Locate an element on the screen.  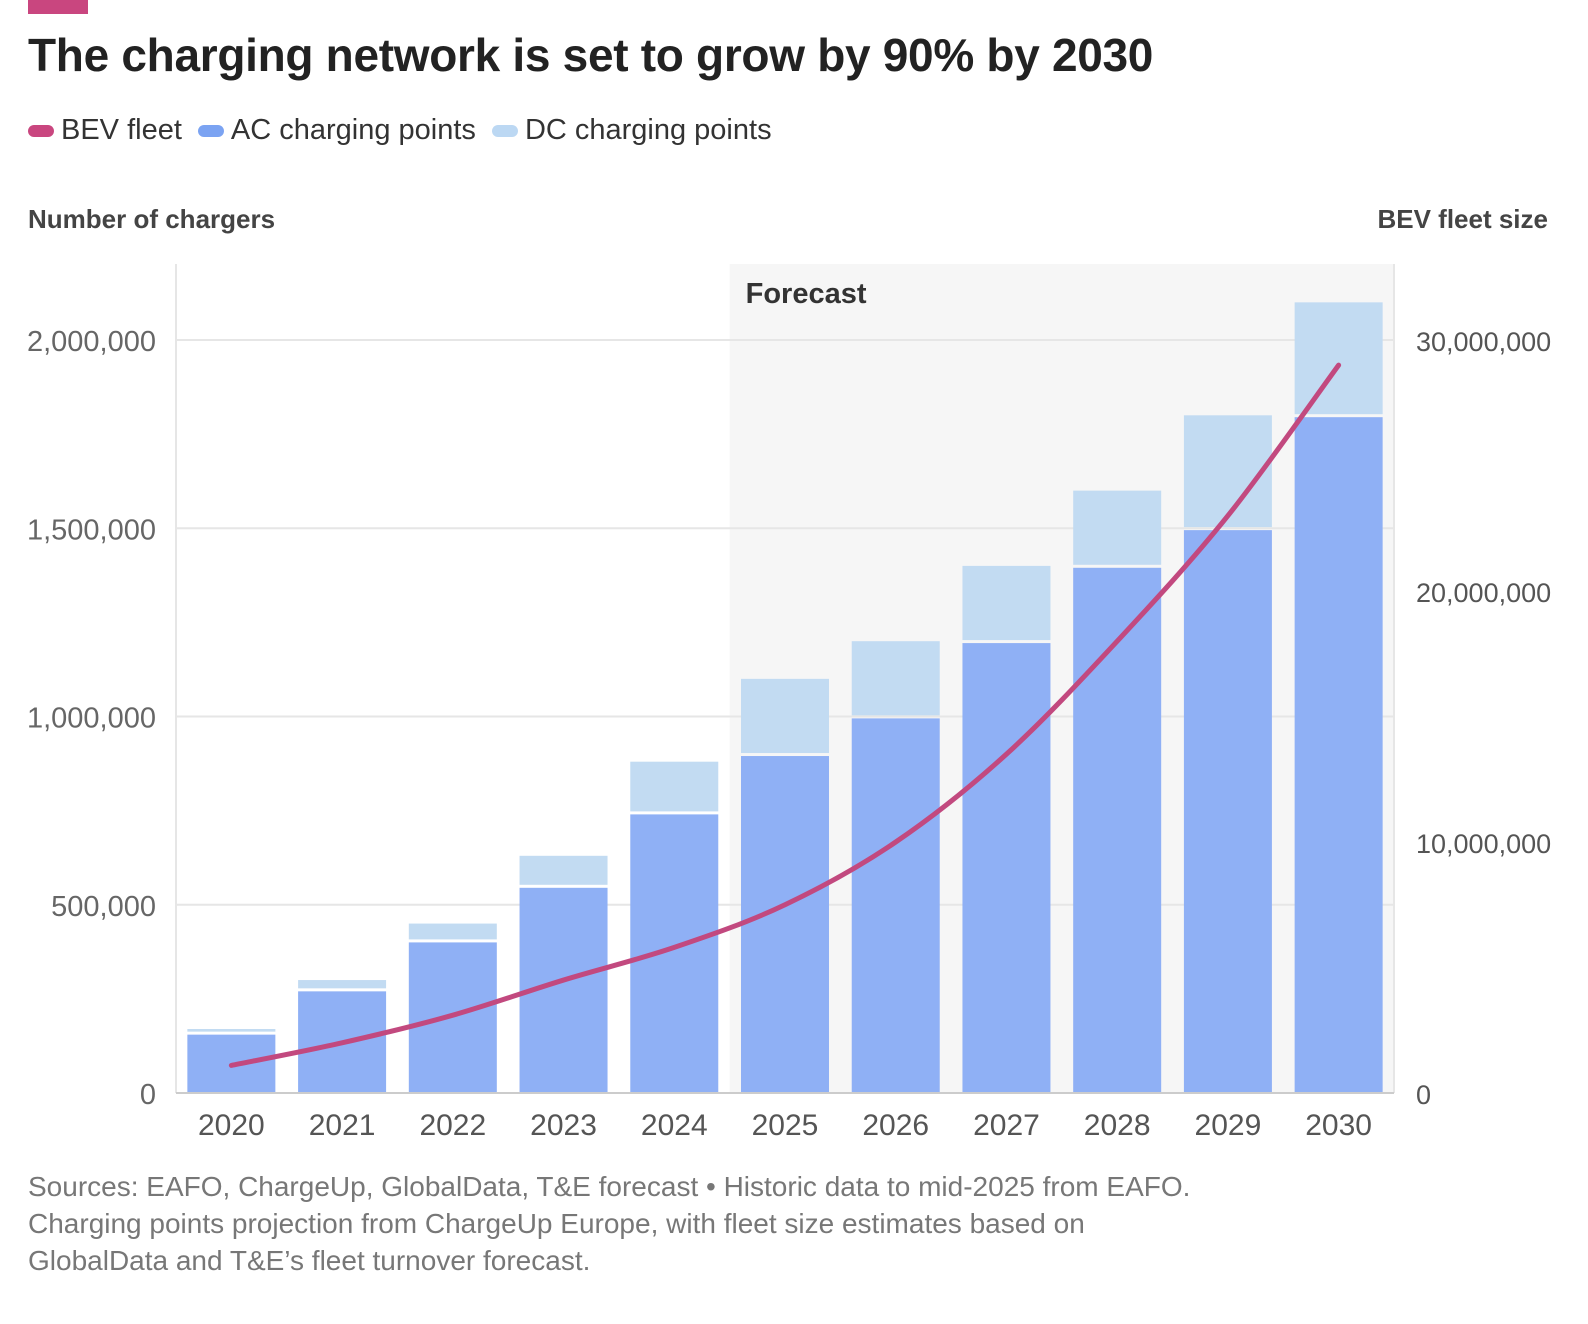
y2-tick-label-0: 0 is located at coordinates (1423, 1095).